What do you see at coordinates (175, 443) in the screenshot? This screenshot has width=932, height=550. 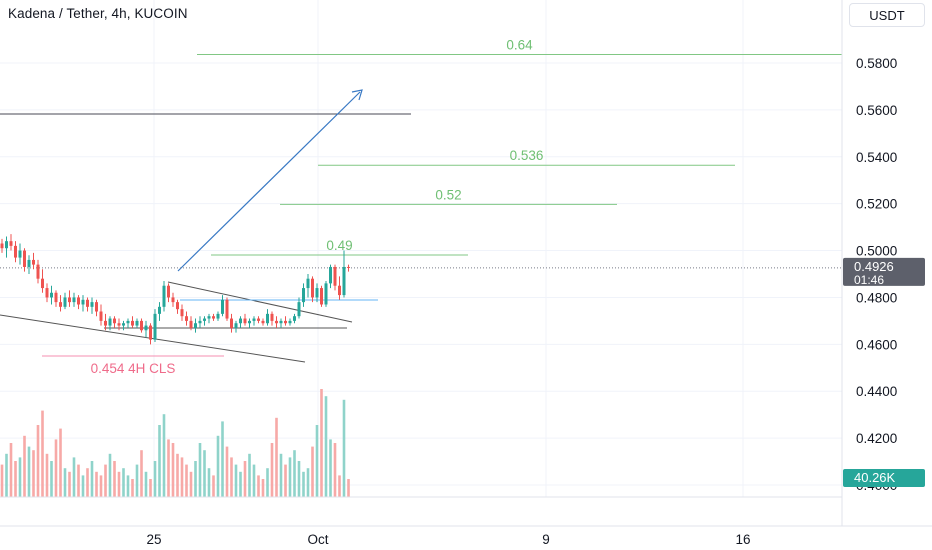 I see `volume-bars` at bounding box center [175, 443].